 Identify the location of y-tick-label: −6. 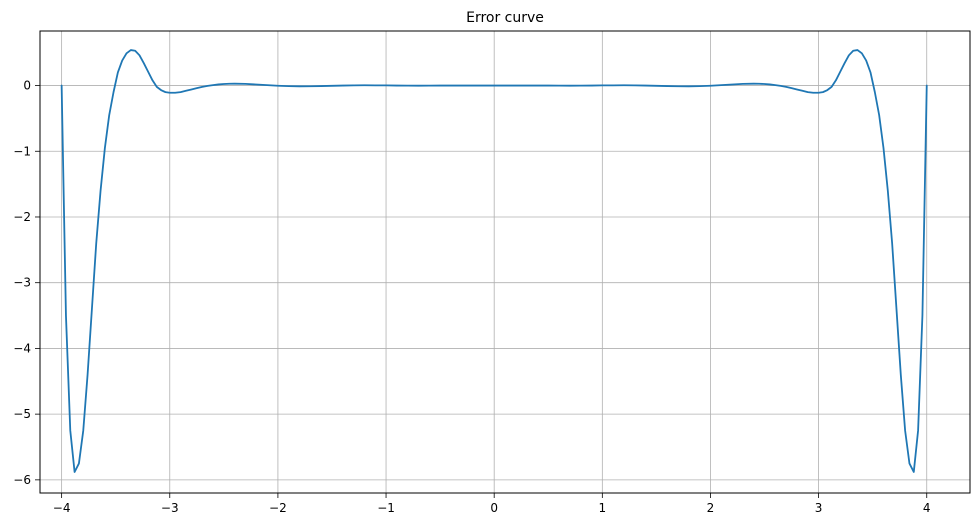
(22, 480).